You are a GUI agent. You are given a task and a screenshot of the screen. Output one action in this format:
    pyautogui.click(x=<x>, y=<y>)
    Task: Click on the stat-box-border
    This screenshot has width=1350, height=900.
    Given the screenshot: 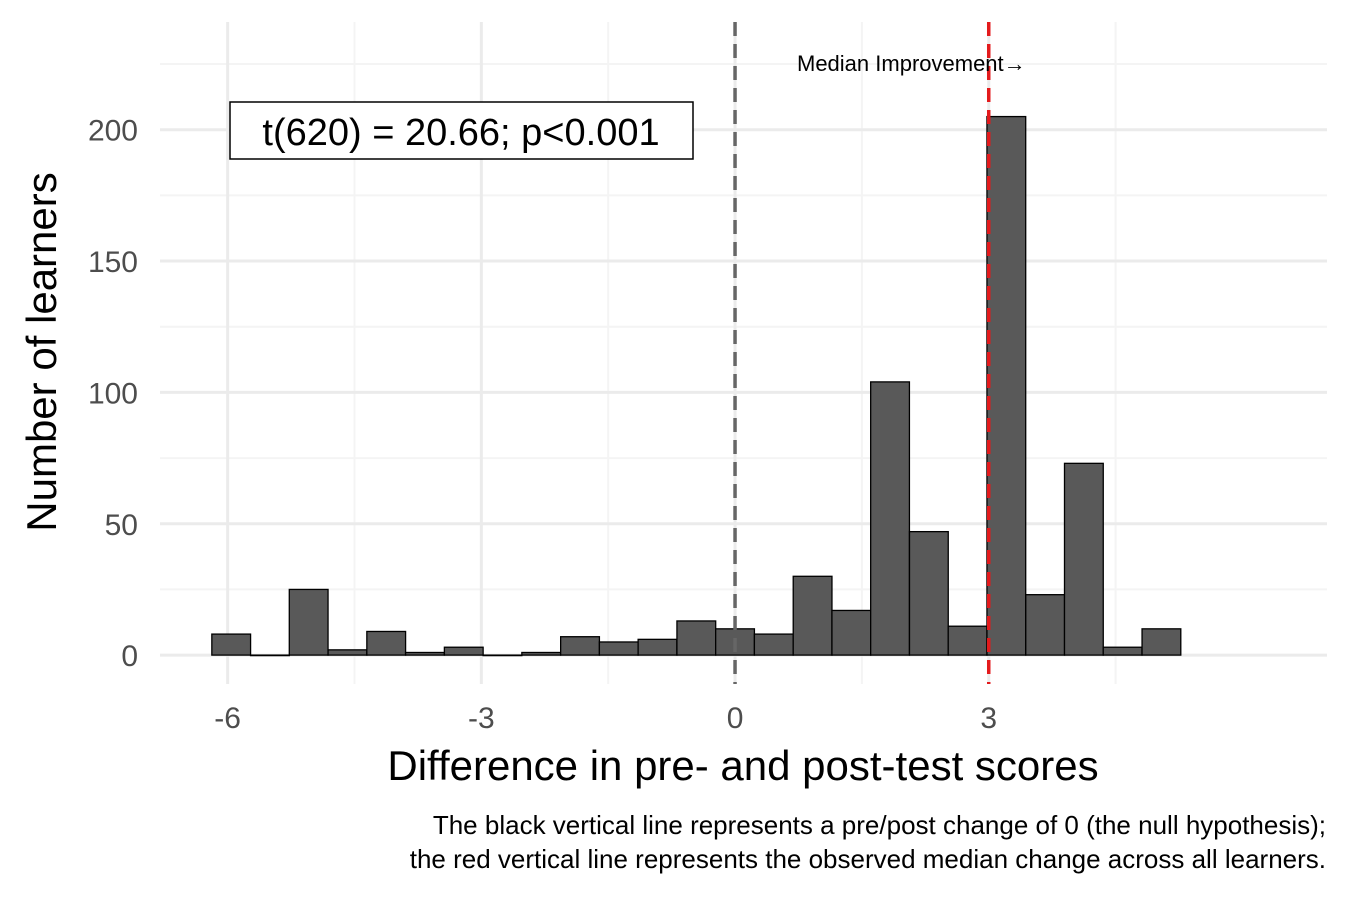 What is the action you would take?
    pyautogui.click(x=461, y=130)
    